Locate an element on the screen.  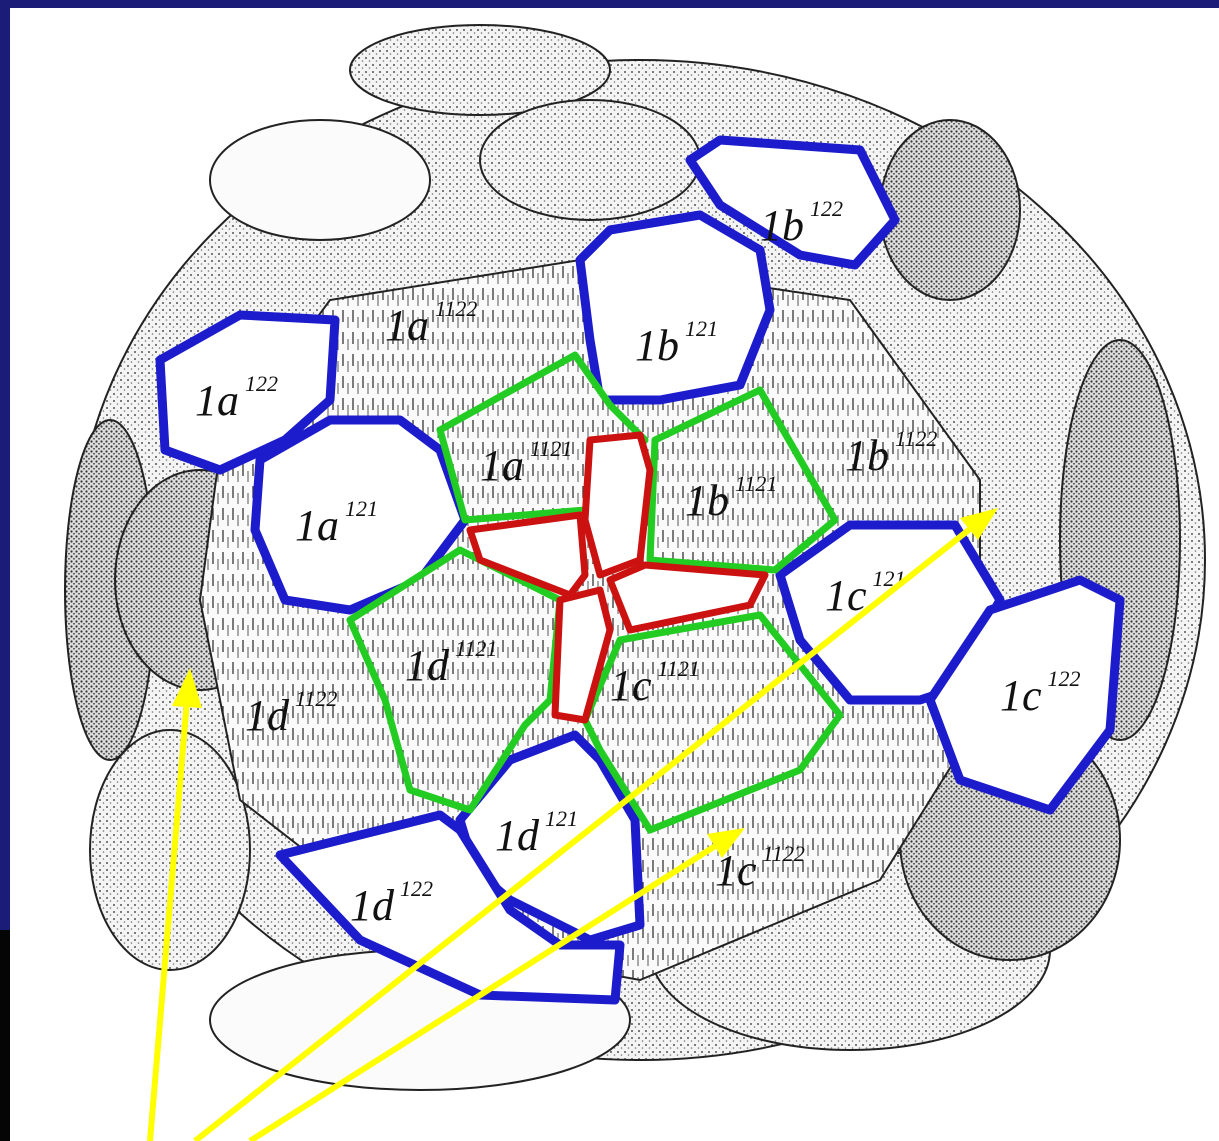
cell-label: 1b 122 is located at coordinates (801, 223).